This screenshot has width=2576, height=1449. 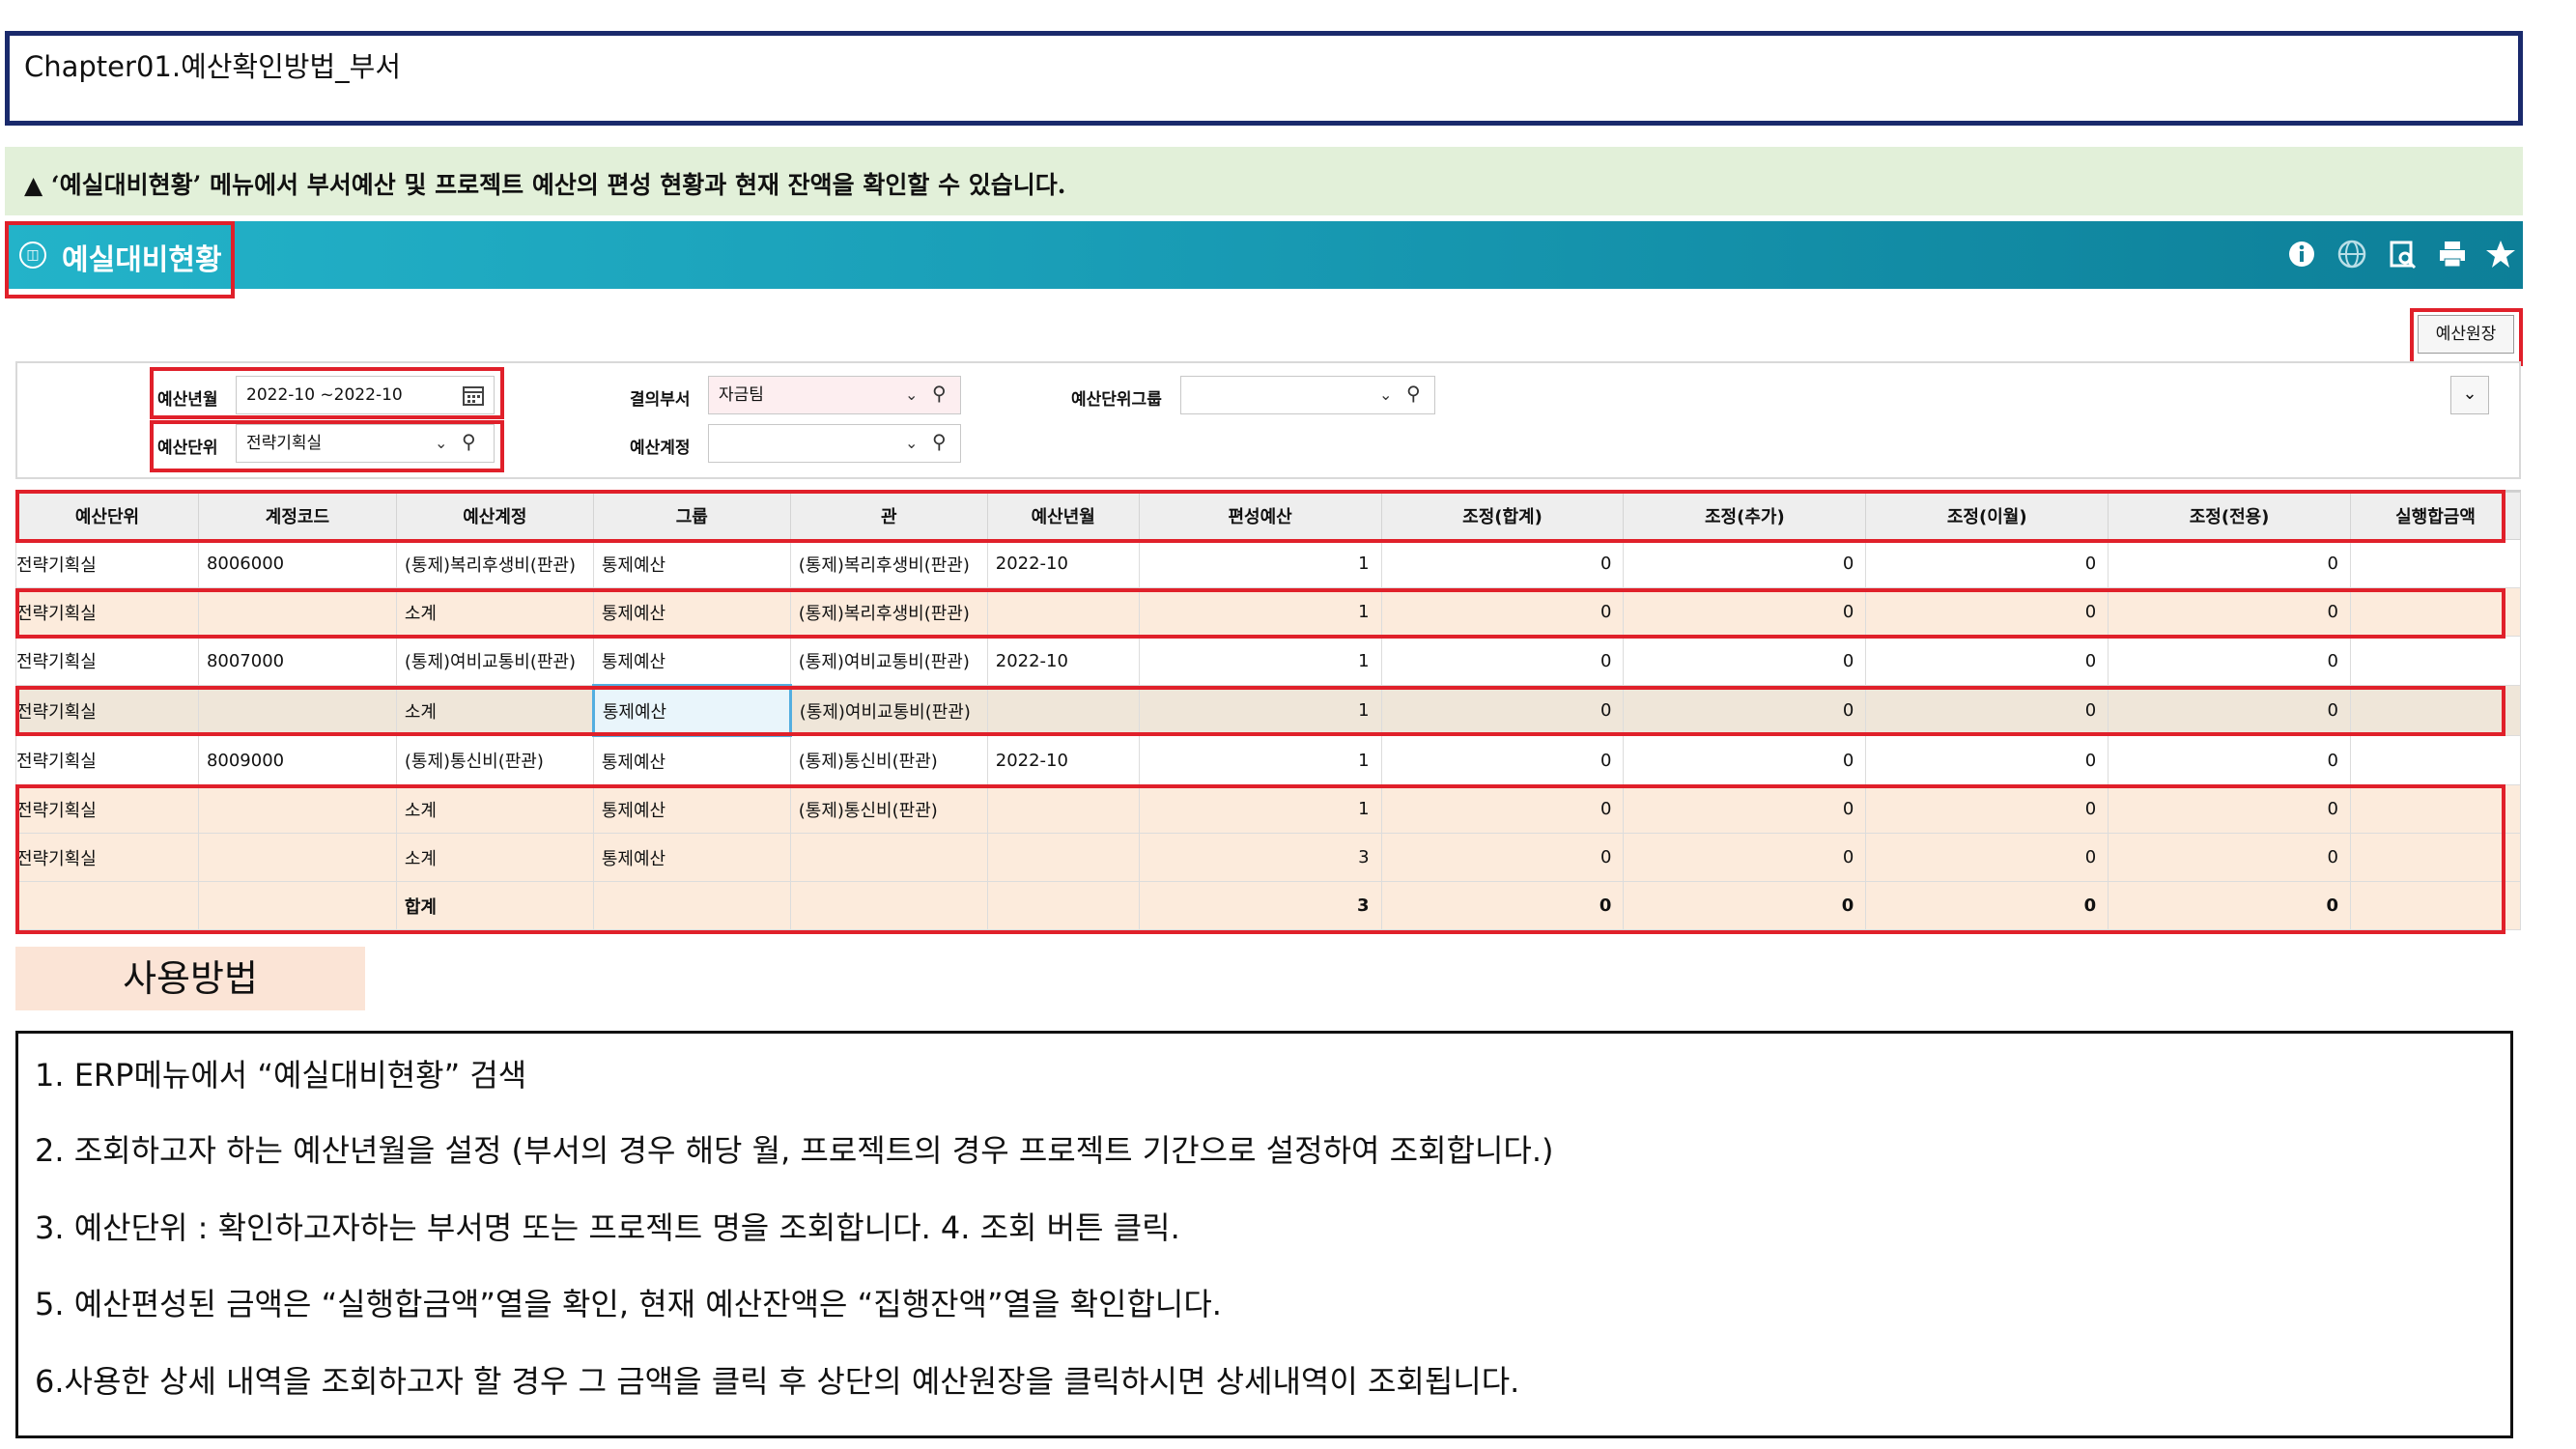 What do you see at coordinates (2452, 254) in the screenshot?
I see `print-icon` at bounding box center [2452, 254].